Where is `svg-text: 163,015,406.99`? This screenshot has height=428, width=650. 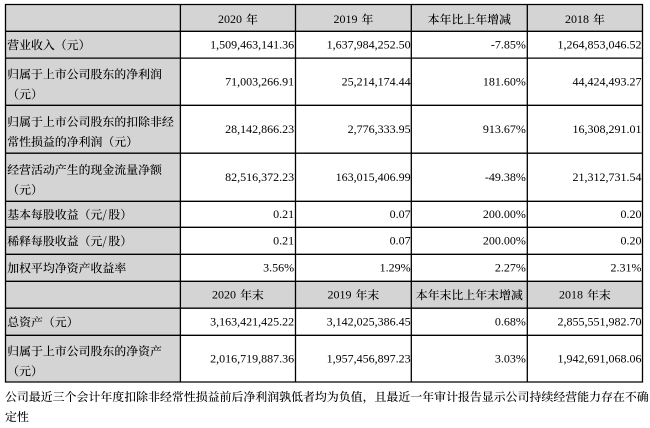 svg-text: 163,015,406.99 is located at coordinates (373, 177).